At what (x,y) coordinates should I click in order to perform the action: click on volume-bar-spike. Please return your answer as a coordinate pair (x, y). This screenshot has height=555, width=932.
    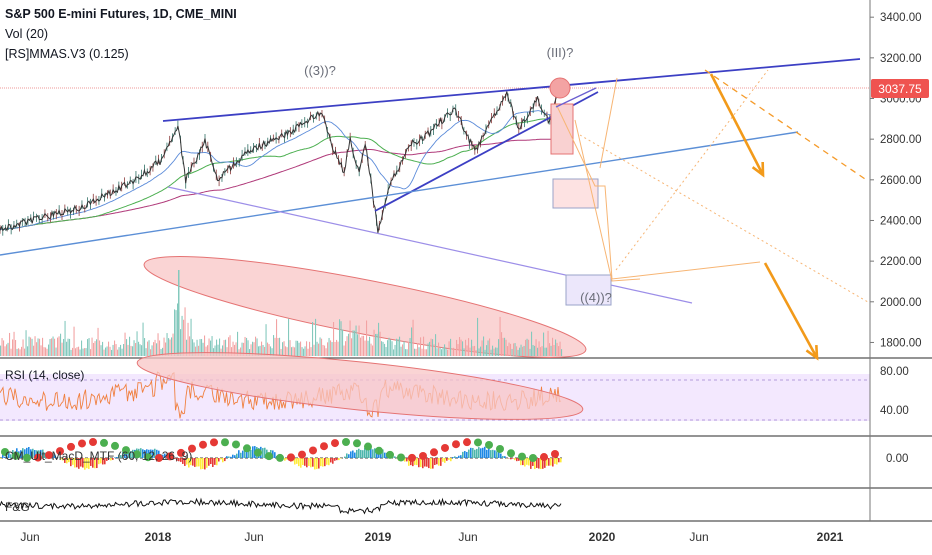
    Looking at the image, I should click on (179, 313).